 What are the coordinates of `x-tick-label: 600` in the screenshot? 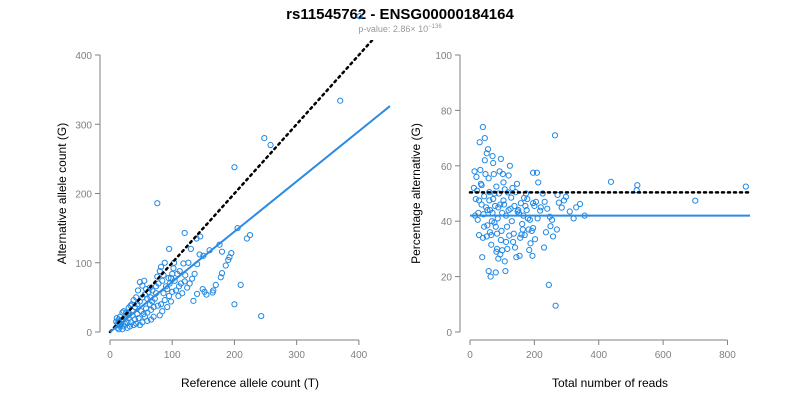 It's located at (663, 355).